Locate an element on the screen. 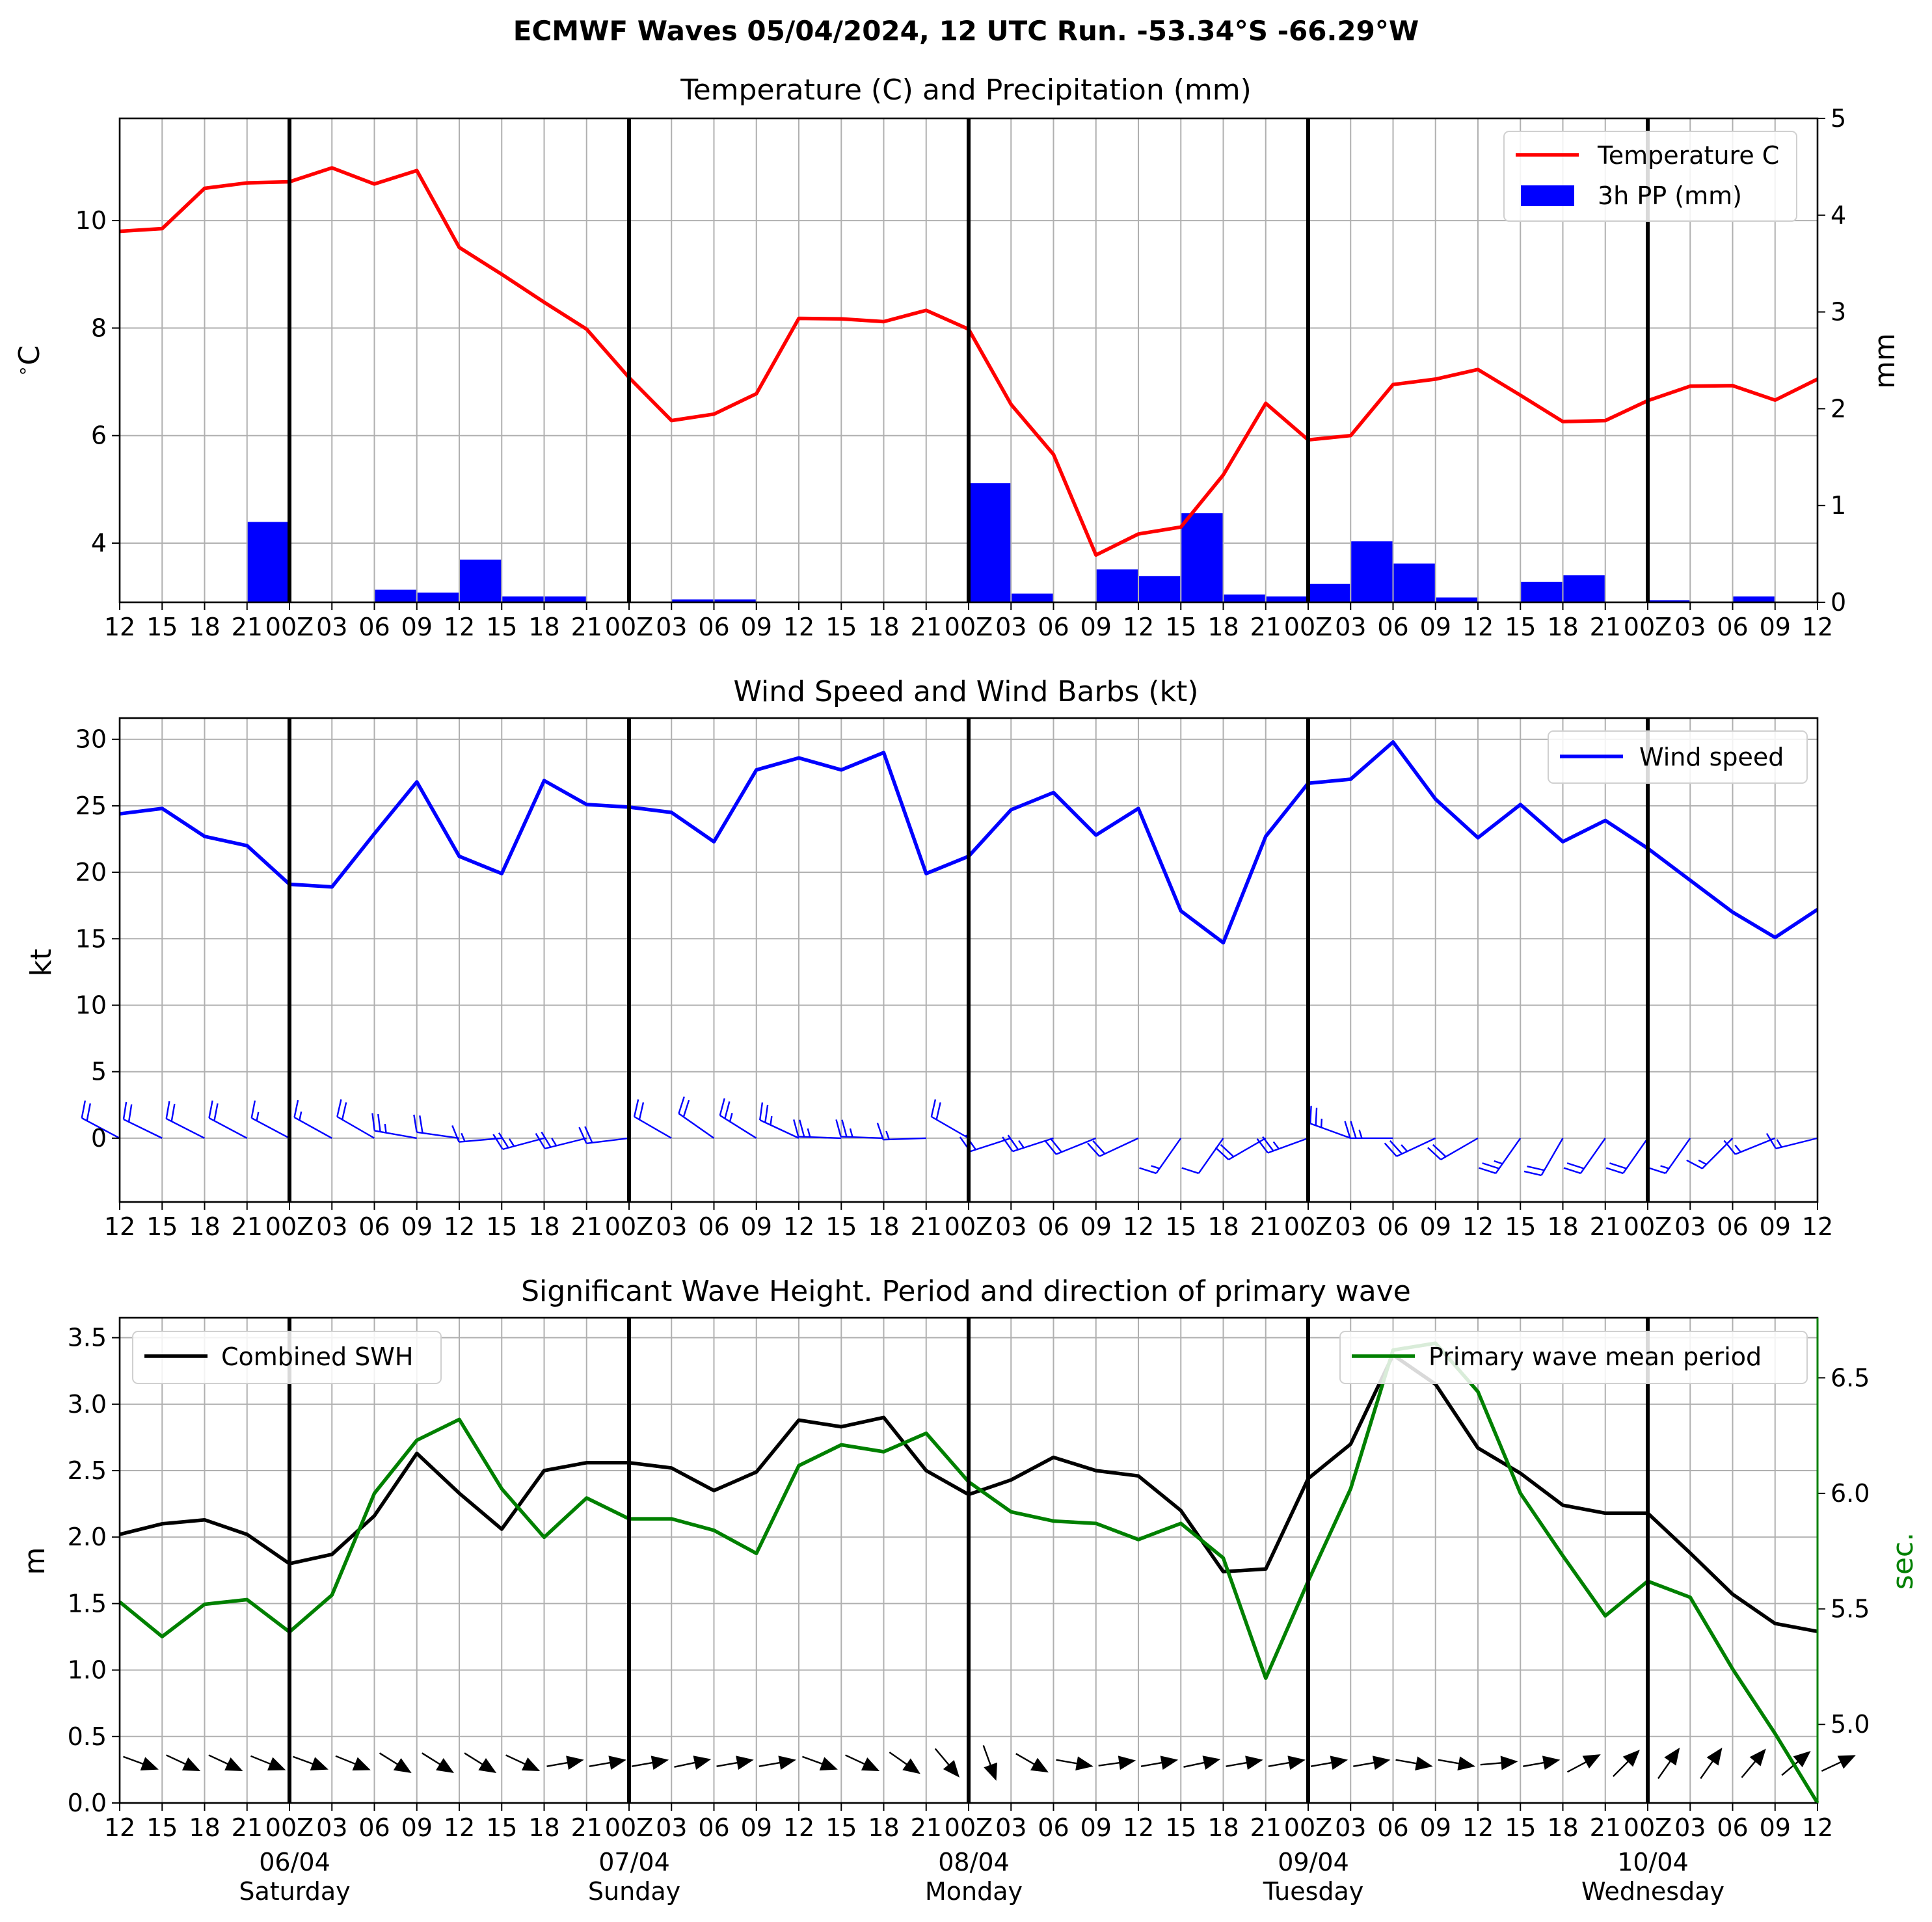 This screenshot has width=1932, height=1922. panel3-legend-period: Primary wave mean period is located at coordinates (1573, 1357).